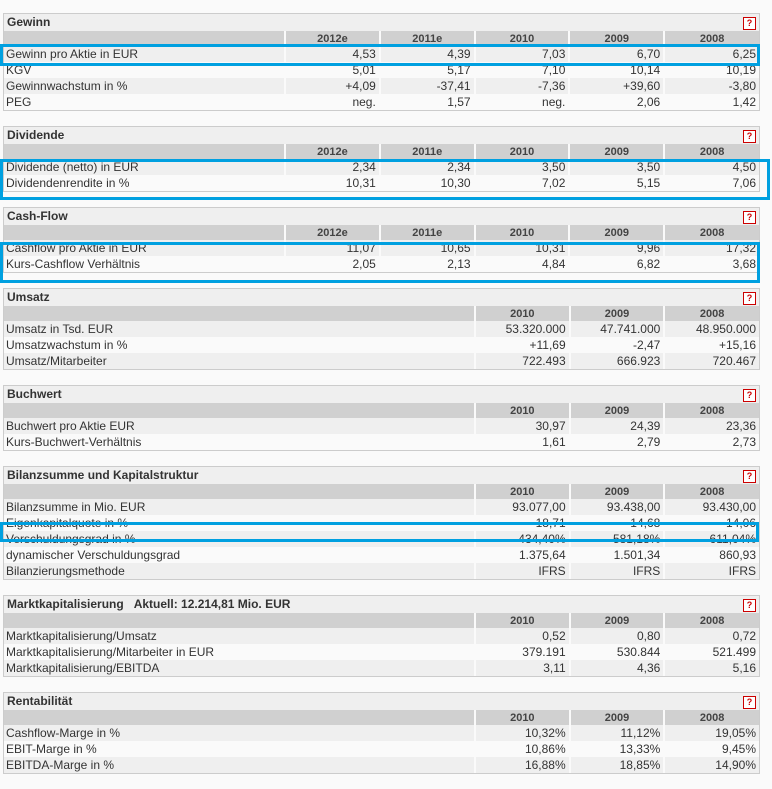  Describe the element at coordinates (239, 636) in the screenshot. I see `row-label: Marktkapitalisierung/Umsatz` at that location.